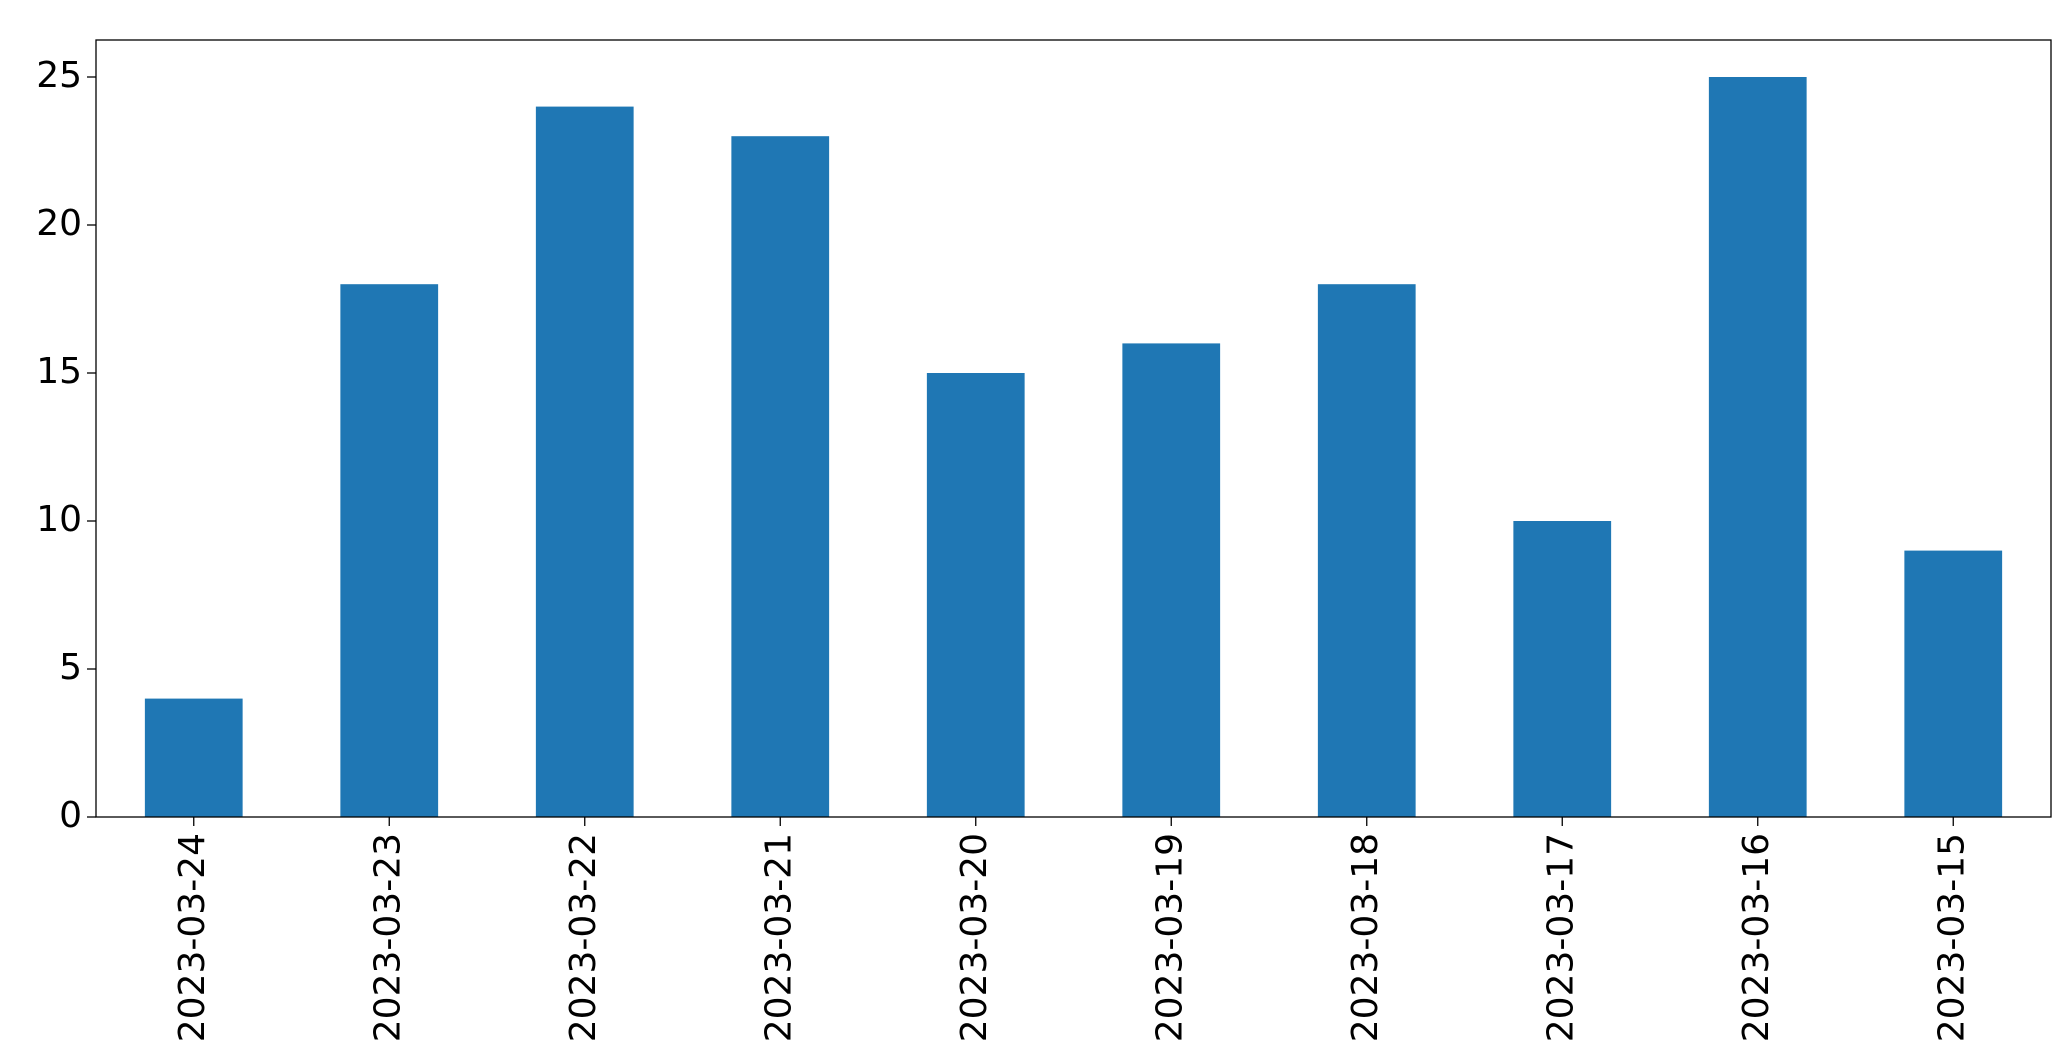 The height and width of the screenshot is (1061, 2071). What do you see at coordinates (387, 937) in the screenshot?
I see `x-tick-label: 2023-03-23` at bounding box center [387, 937].